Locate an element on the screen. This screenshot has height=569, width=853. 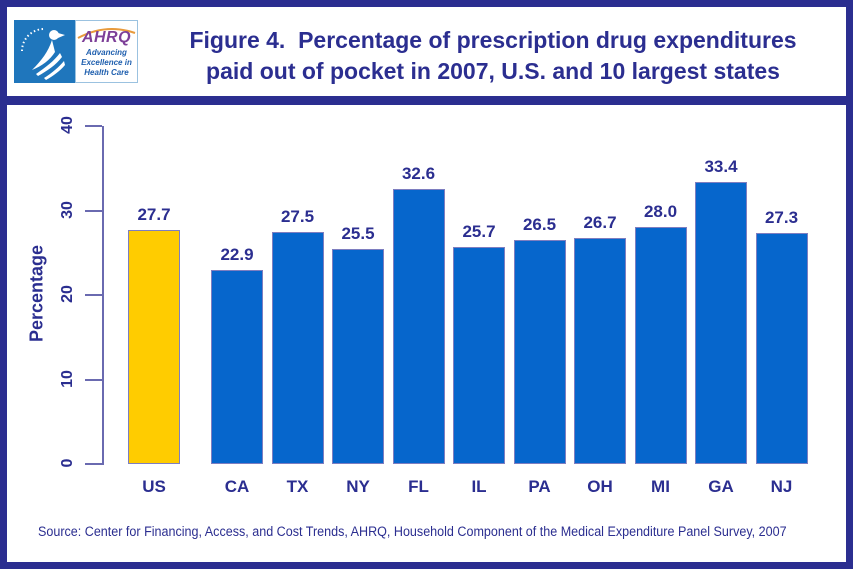
bar-label-OH: OH is located at coordinates (600, 486).